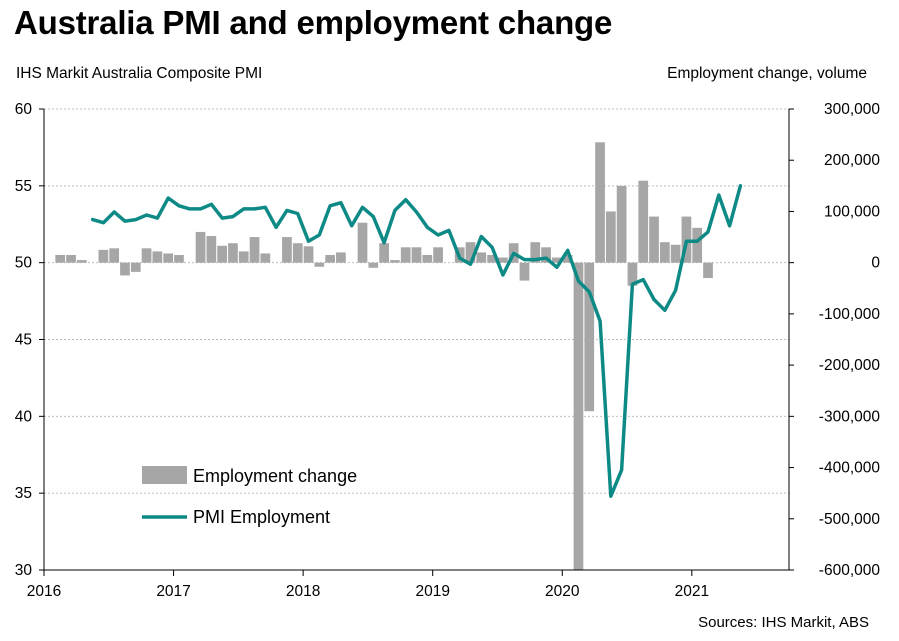 Image resolution: width=899 pixels, height=641 pixels. Describe the element at coordinates (249, 496) in the screenshot. I see `legend: Employment change PMI Employment` at that location.